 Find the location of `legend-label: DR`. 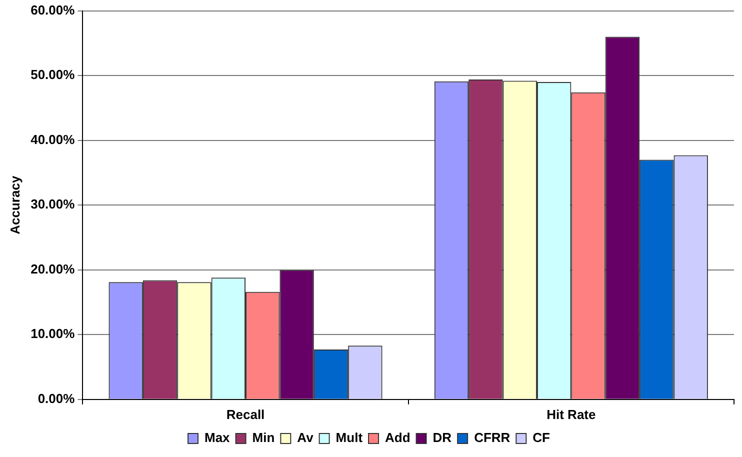

legend-label: DR is located at coordinates (442, 438).